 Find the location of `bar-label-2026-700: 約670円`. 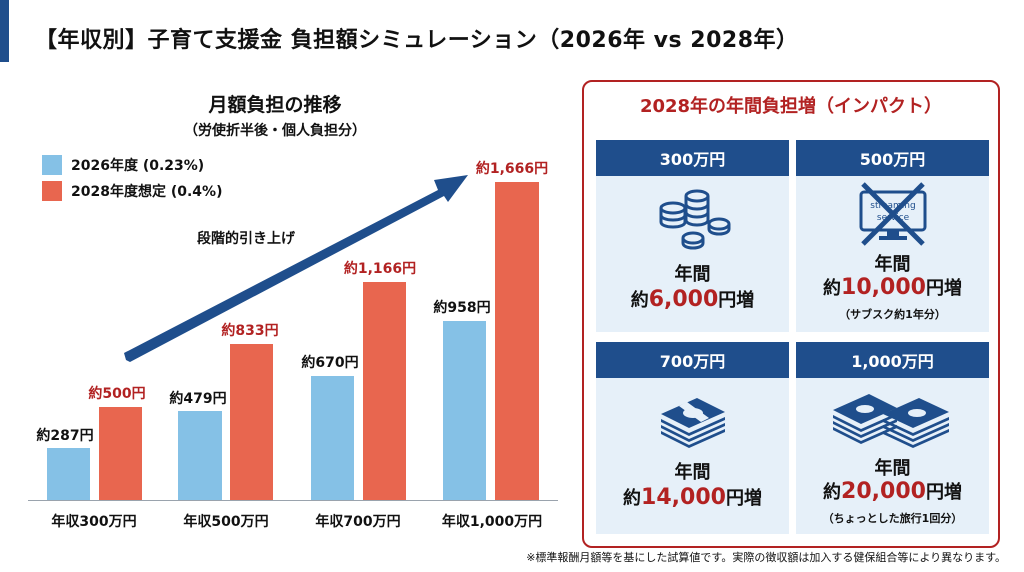

bar-label-2026-700: 約670円 is located at coordinates (330, 363).